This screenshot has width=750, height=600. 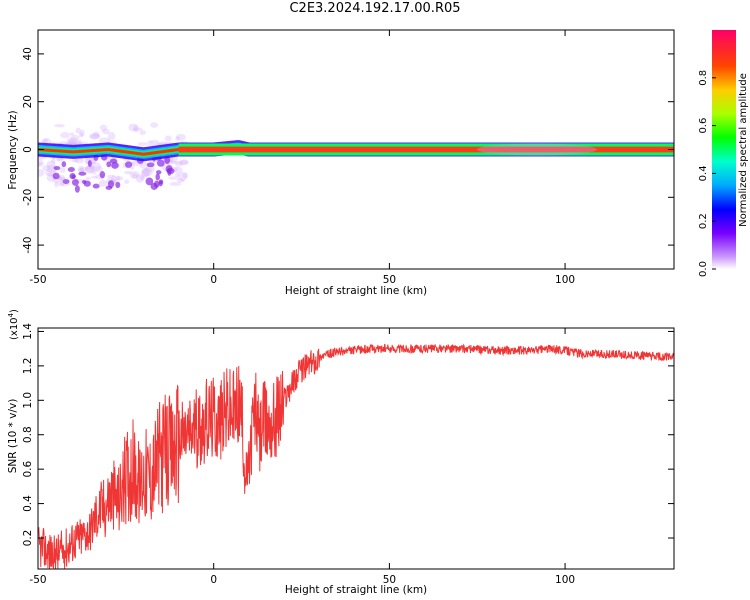 I want to click on snr-ytick-label: 1.2, so click(x=28, y=366).